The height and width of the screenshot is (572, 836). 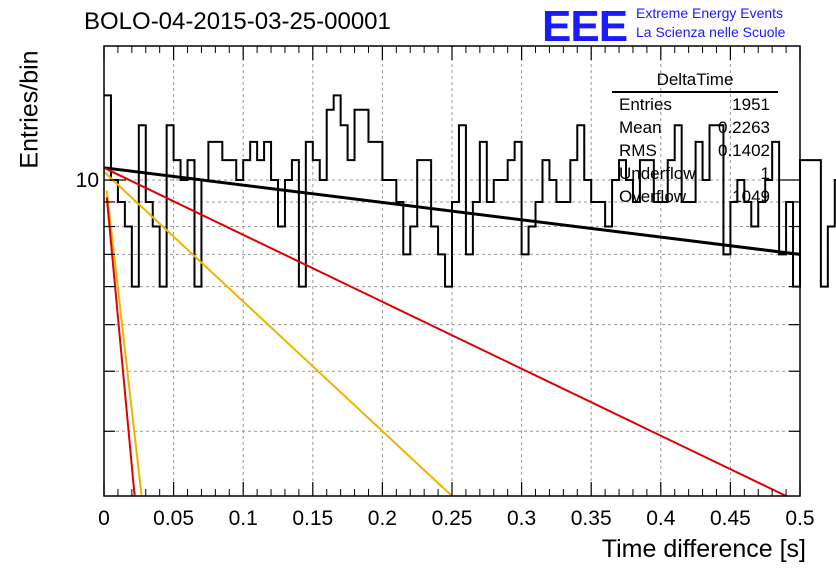 What do you see at coordinates (585, 26) in the screenshot?
I see `eee-logo: EEE` at bounding box center [585, 26].